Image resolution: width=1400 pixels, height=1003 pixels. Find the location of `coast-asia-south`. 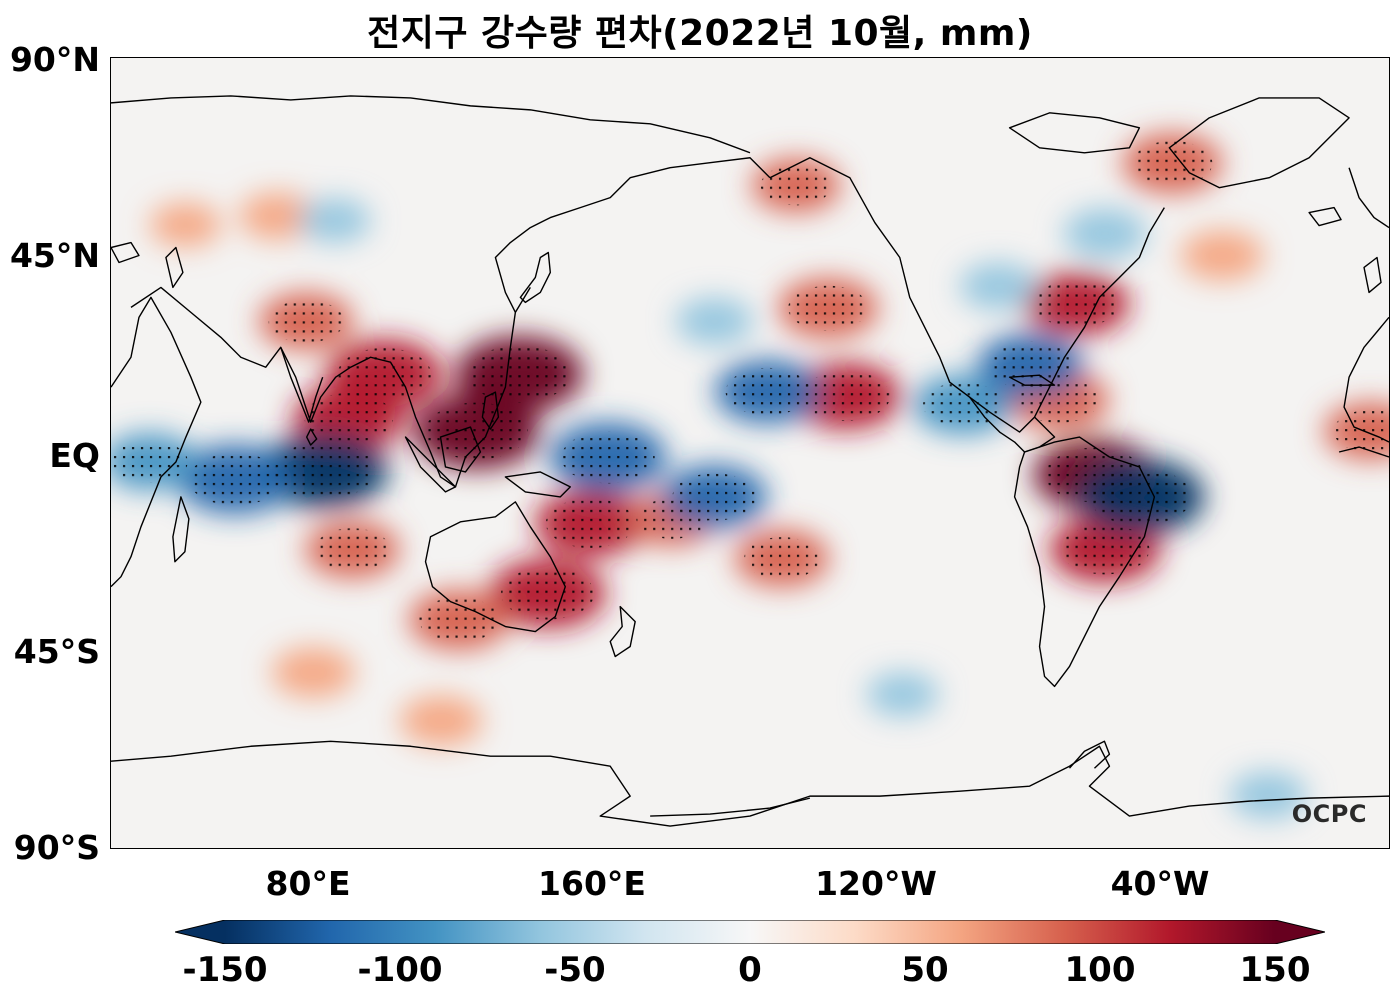

coast-asia-south is located at coordinates (330, 387).